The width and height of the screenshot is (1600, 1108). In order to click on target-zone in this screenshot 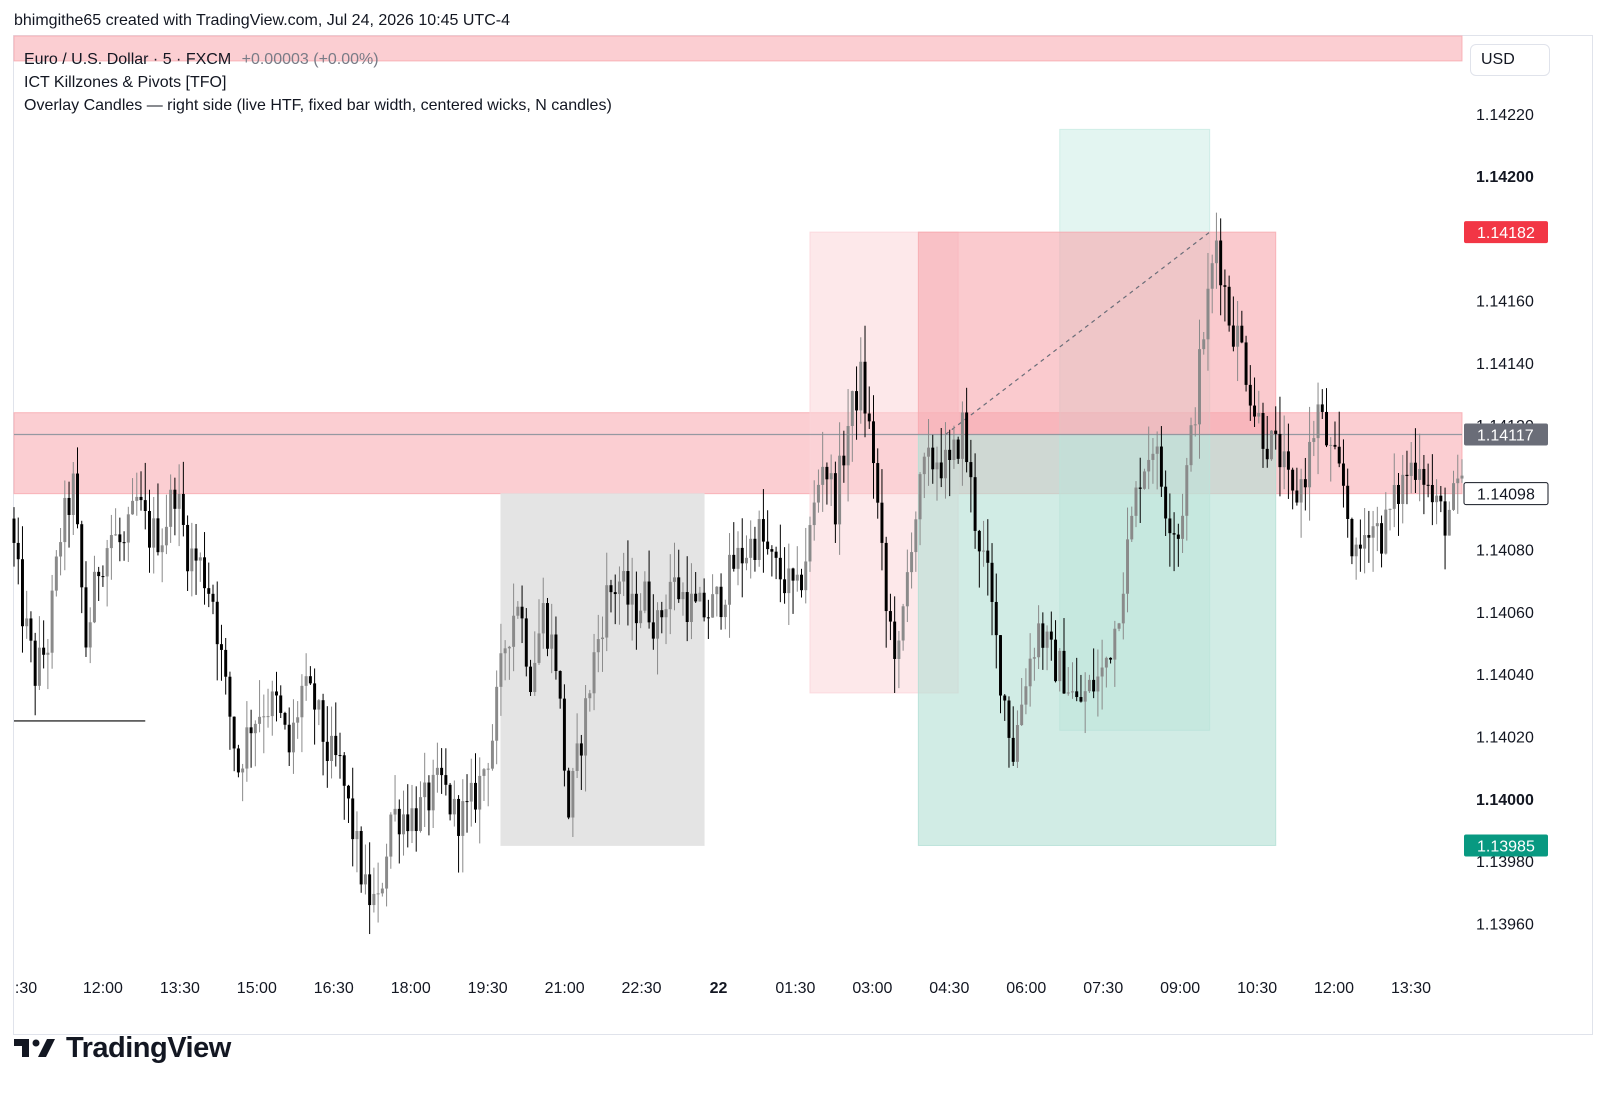, I will do `click(1097, 640)`.